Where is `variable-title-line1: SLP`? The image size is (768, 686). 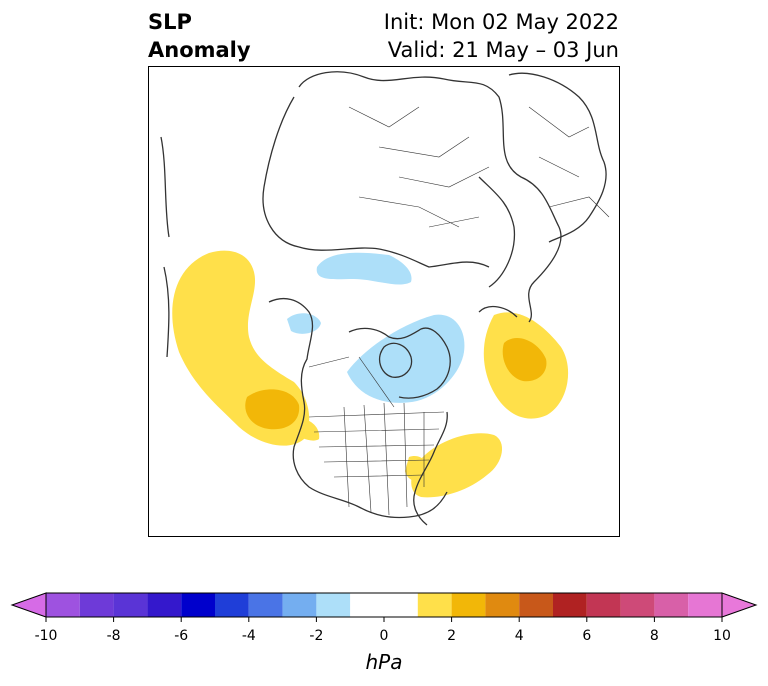
variable-title-line1: SLP is located at coordinates (170, 22).